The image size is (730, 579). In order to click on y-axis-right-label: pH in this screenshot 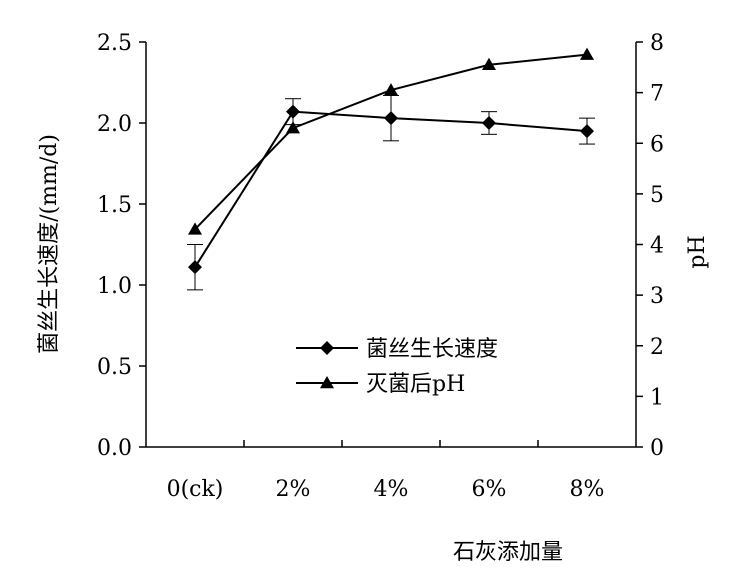, I will do `click(697, 251)`.